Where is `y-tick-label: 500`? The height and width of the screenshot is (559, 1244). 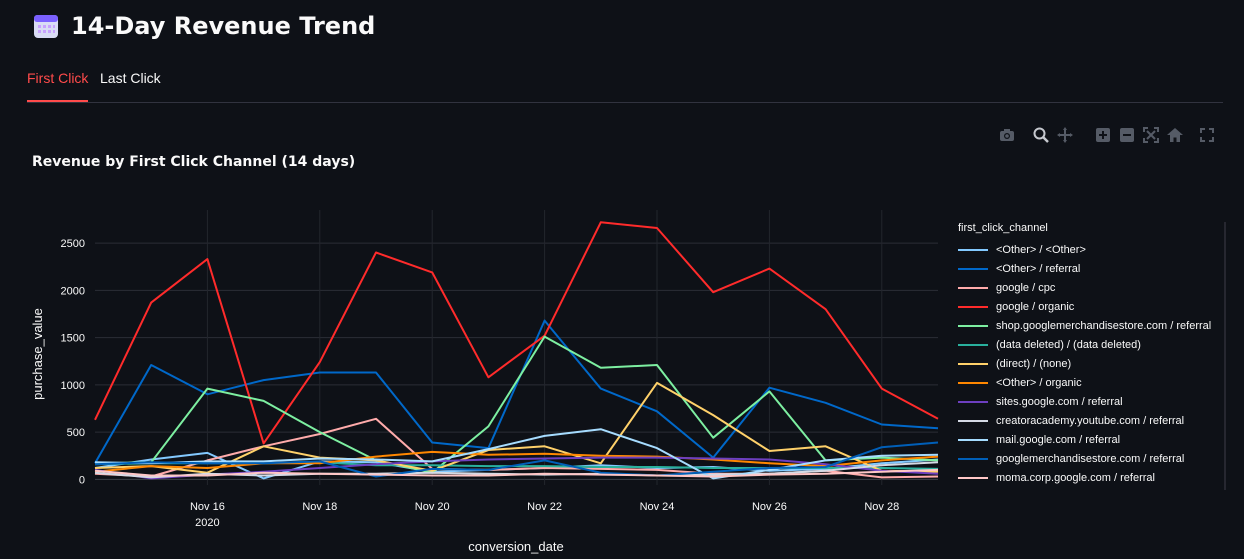
y-tick-label: 500 is located at coordinates (76, 433).